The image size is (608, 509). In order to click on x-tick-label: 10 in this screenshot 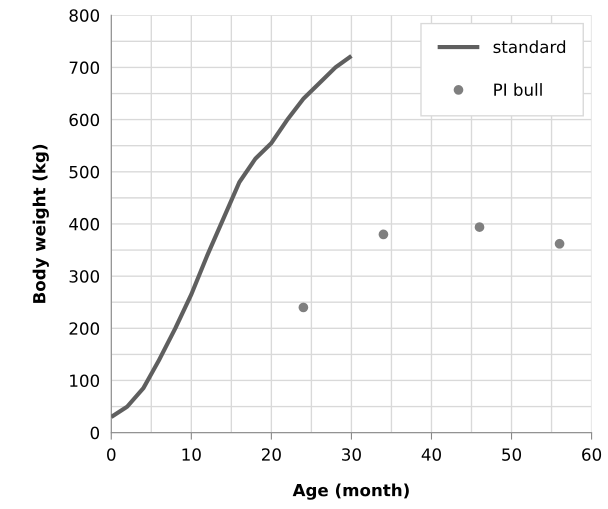, I will do `click(191, 454)`.